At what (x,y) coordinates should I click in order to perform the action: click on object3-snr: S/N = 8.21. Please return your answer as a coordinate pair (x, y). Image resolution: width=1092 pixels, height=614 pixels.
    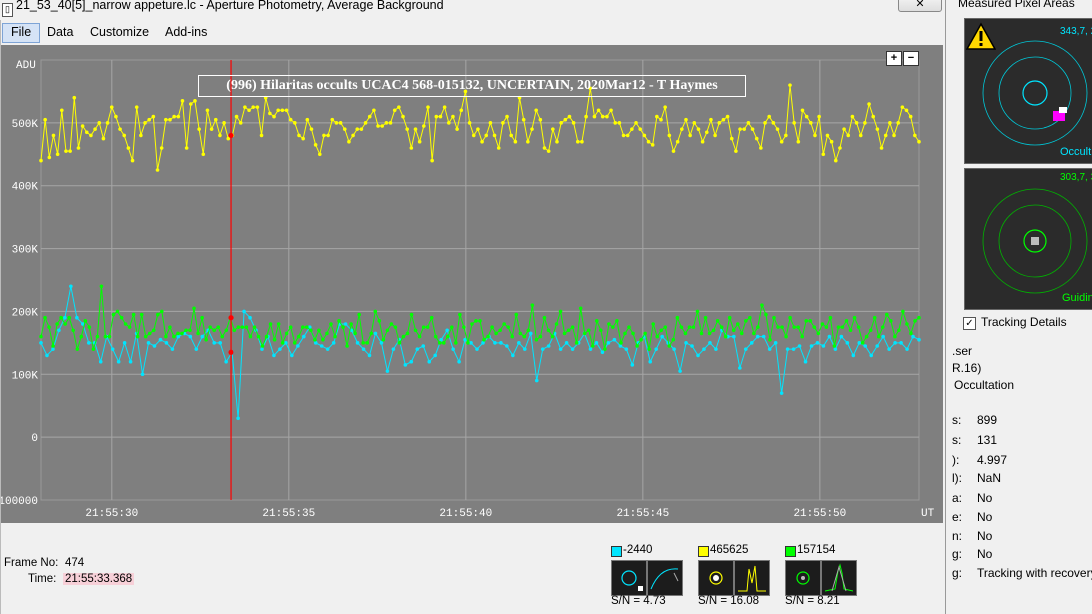
    Looking at the image, I should click on (812, 601).